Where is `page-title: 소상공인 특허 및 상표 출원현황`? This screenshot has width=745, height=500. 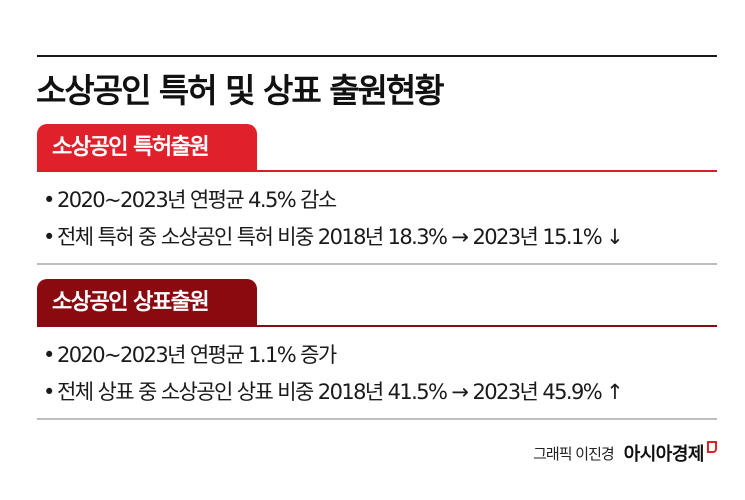 page-title: 소상공인 특허 및 상표 출원현황 is located at coordinates (240, 90).